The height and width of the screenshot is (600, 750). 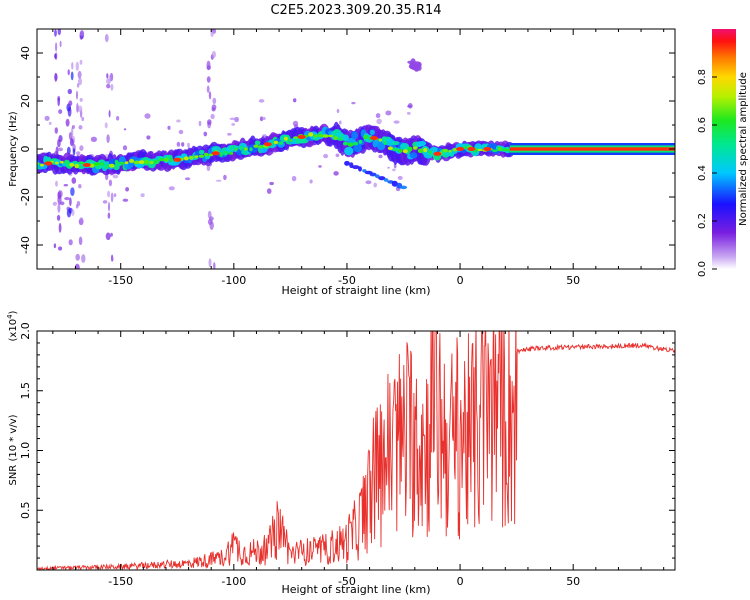 What do you see at coordinates (25, 511) in the screenshot?
I see `y-tick-label: 0.5` at bounding box center [25, 511].